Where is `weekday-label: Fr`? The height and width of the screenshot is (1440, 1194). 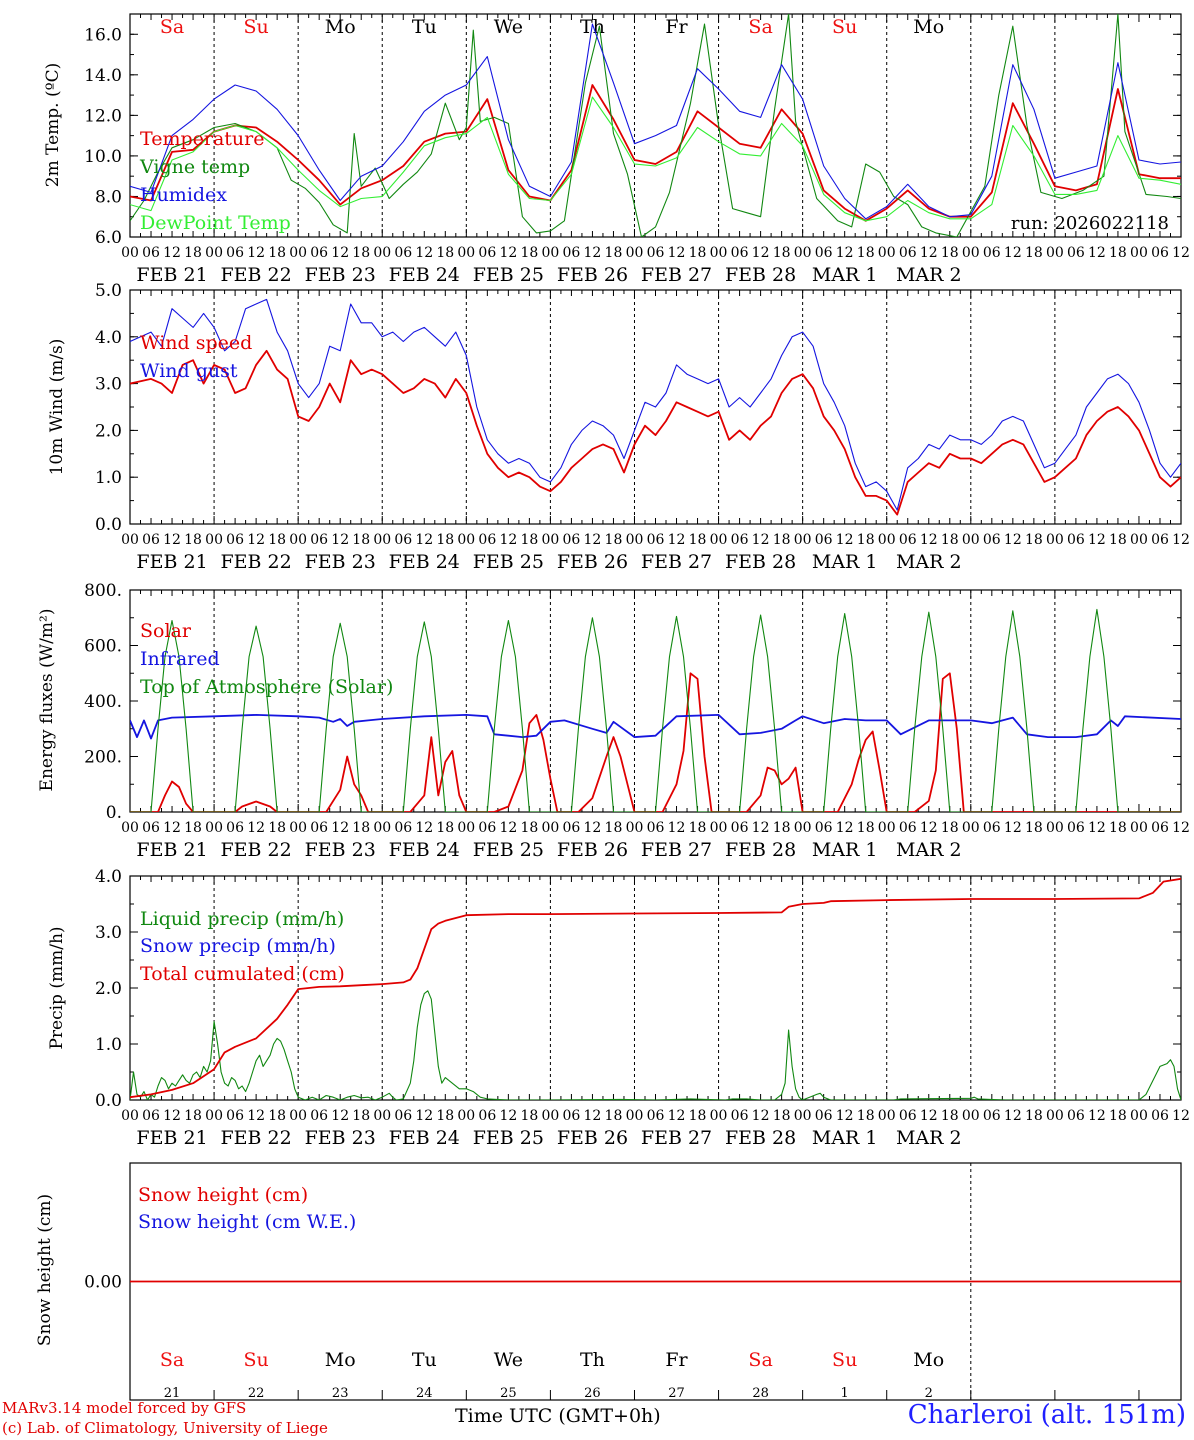
weekday-label: Fr is located at coordinates (676, 1360).